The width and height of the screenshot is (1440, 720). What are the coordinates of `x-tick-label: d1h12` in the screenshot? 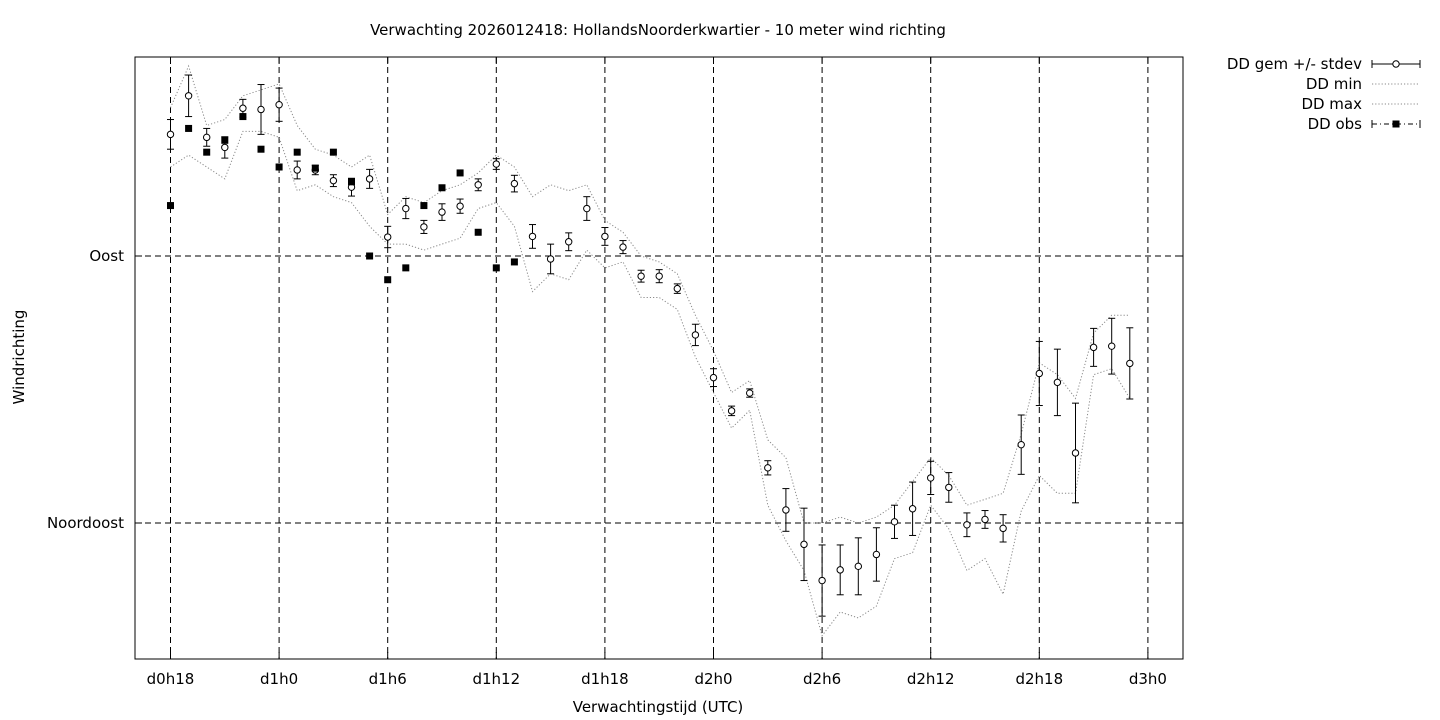 It's located at (496, 679).